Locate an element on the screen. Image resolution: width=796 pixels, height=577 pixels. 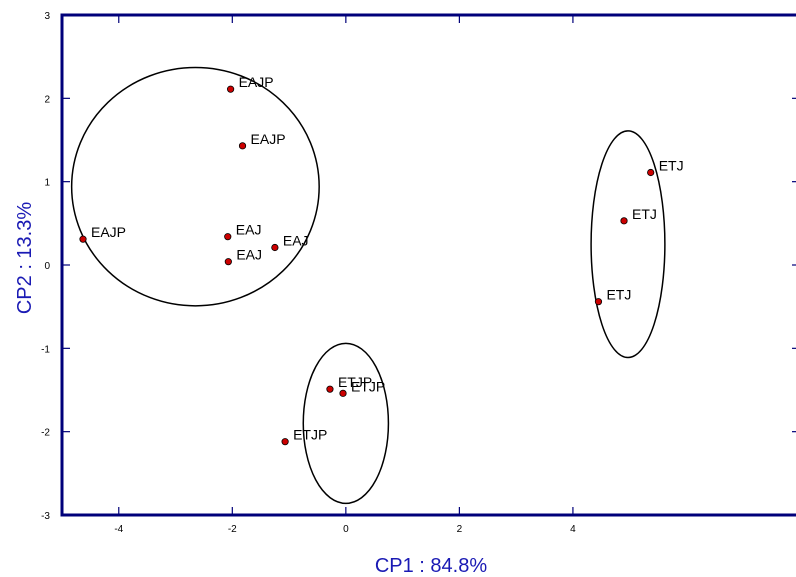
y-tick-label: -3 is located at coordinates (45, 516).